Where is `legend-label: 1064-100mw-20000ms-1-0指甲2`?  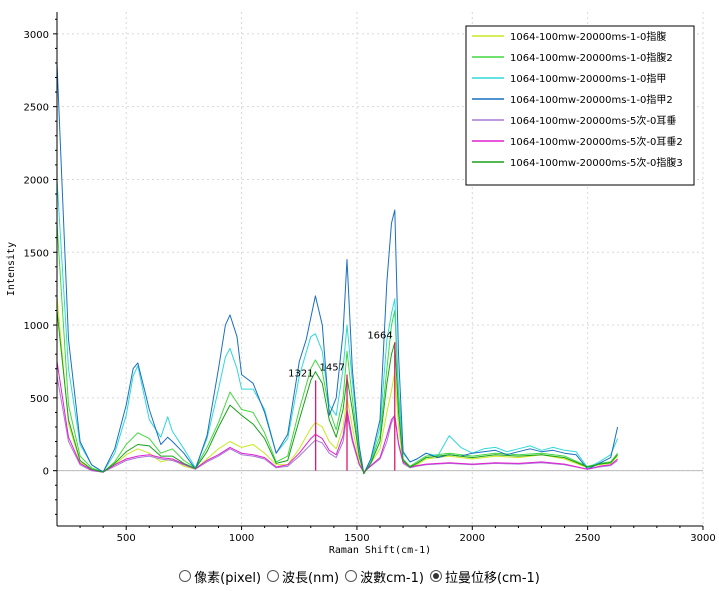
legend-label: 1064-100mw-20000ms-1-0指甲2 is located at coordinates (591, 99).